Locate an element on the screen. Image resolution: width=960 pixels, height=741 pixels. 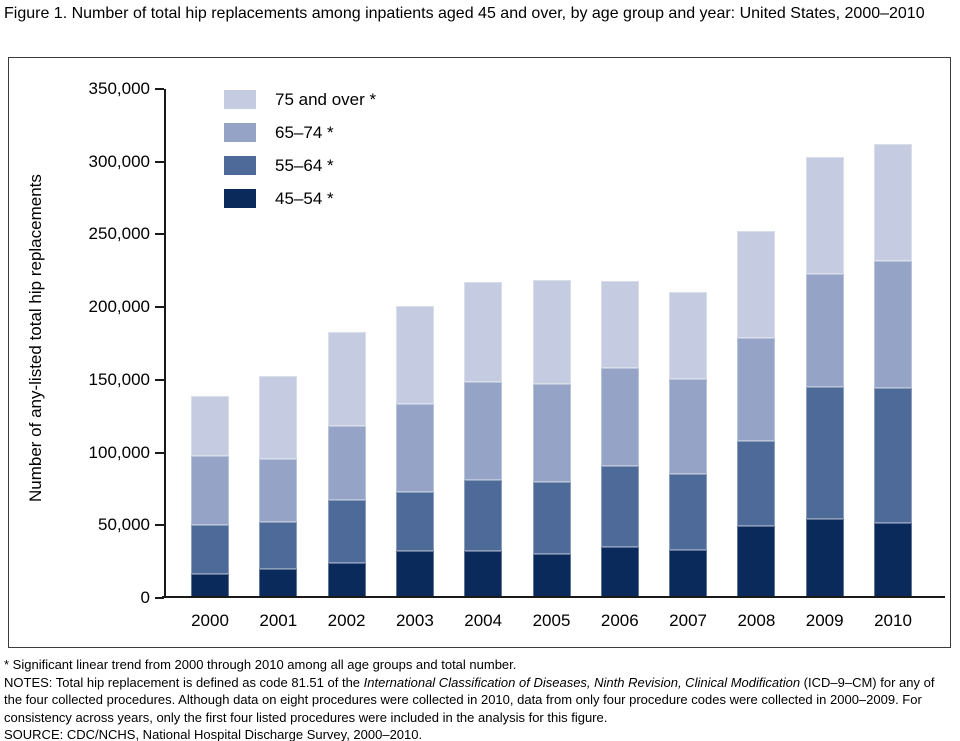
y-tick-label: 200,000 is located at coordinates (119, 307).